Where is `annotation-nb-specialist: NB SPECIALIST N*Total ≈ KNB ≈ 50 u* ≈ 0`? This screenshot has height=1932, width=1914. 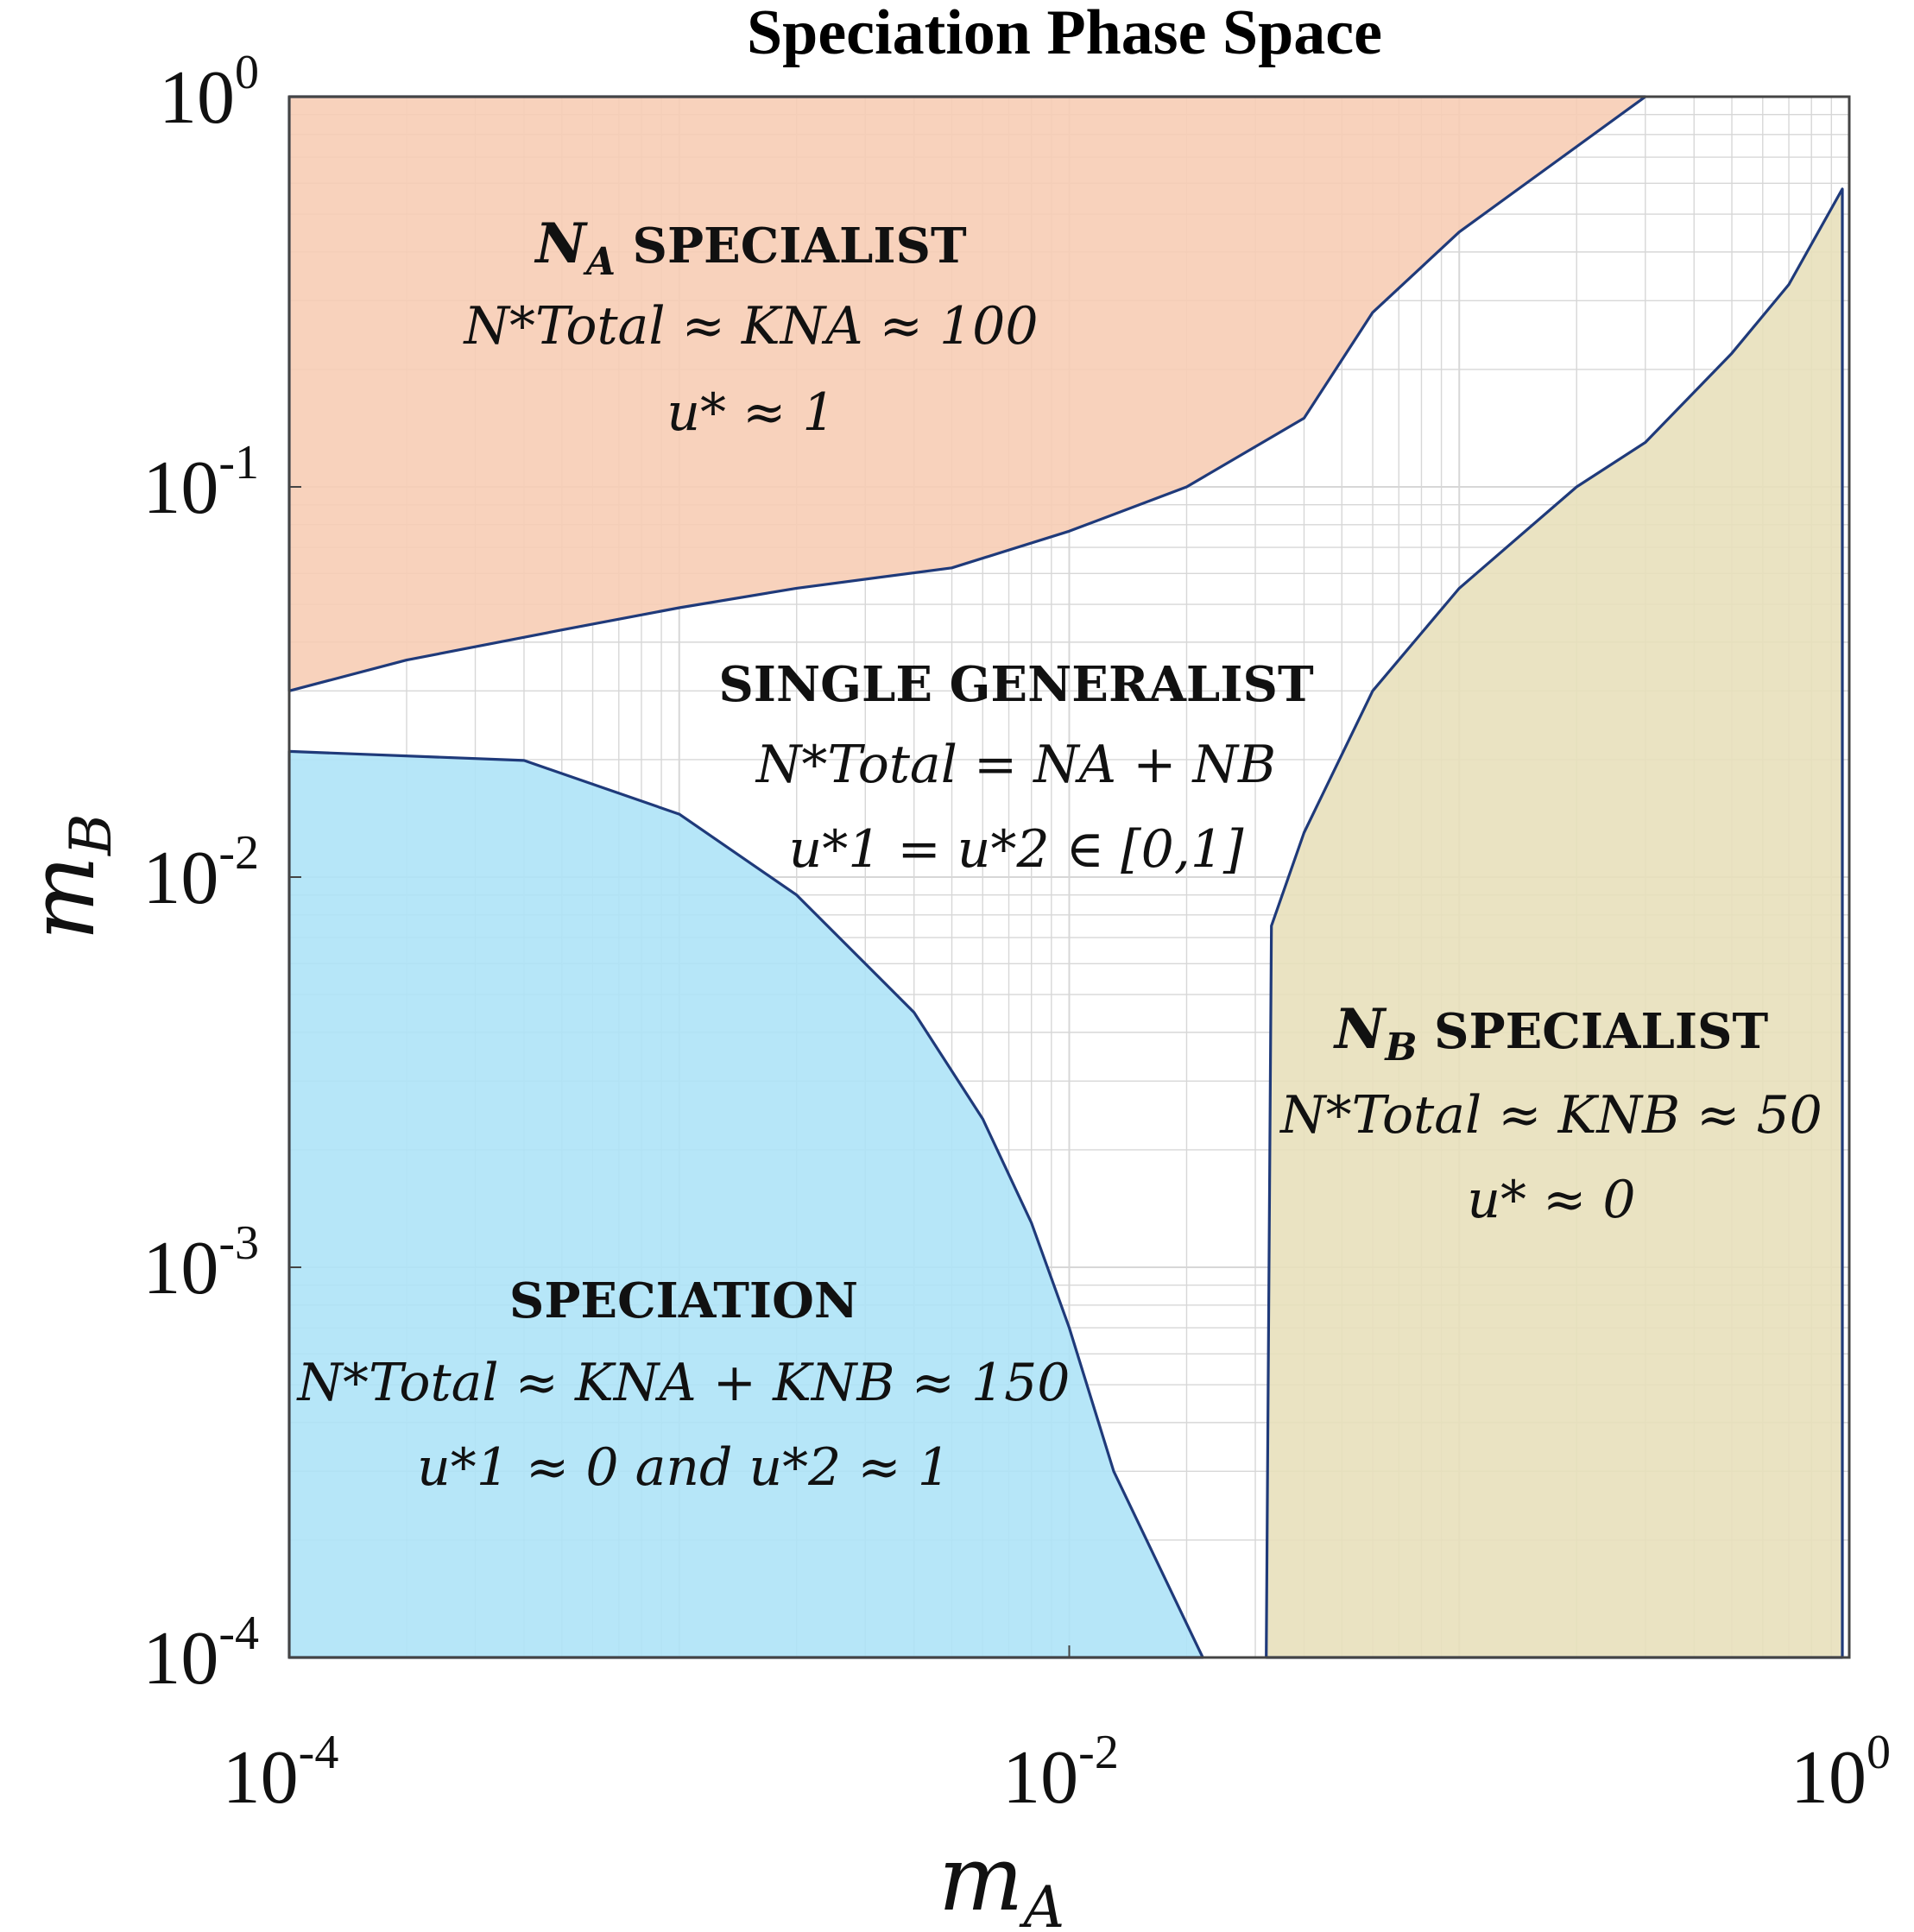 annotation-nb-specialist: NB SPECIALIST N*Total ≈ KNB ≈ 50 u* ≈ 0 is located at coordinates (1551, 1113).